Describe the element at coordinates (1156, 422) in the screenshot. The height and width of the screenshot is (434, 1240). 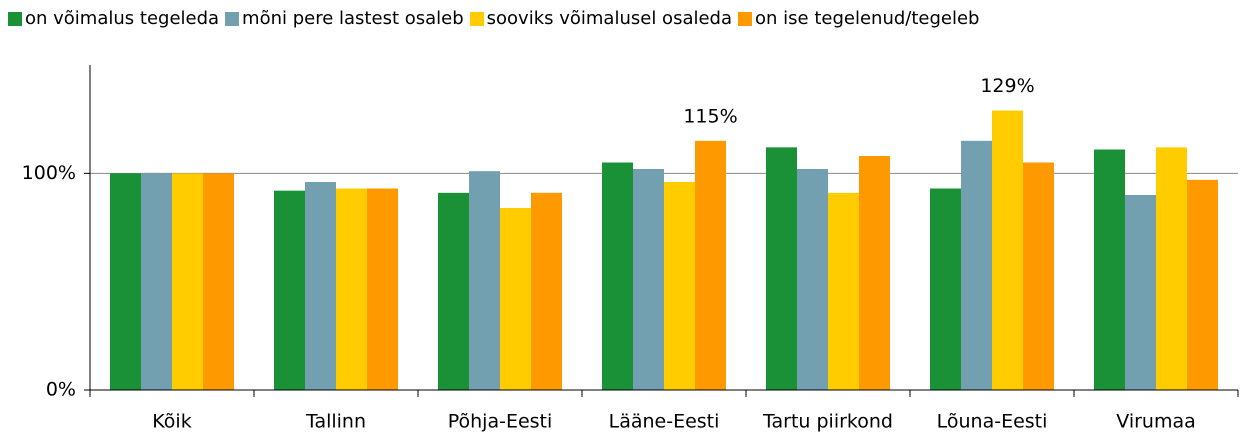
I see `x-tick-label: Virumaa` at that location.